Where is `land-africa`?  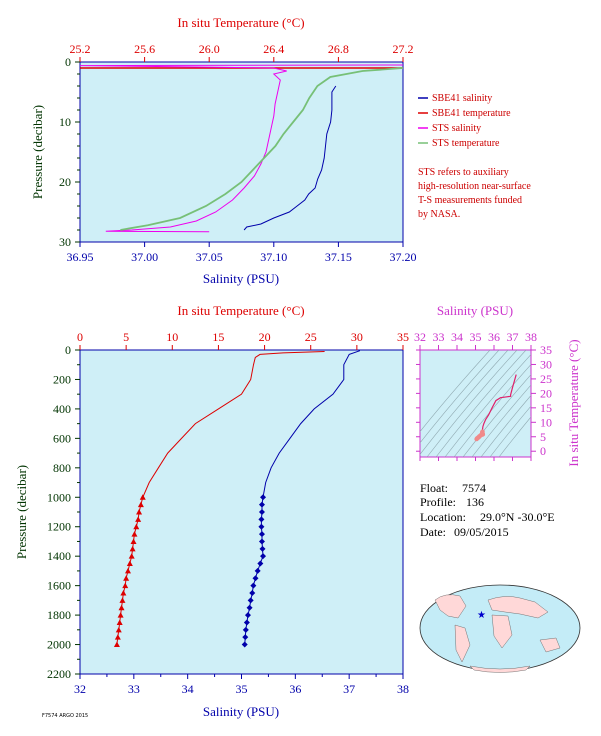
land-africa is located at coordinates (502, 631).